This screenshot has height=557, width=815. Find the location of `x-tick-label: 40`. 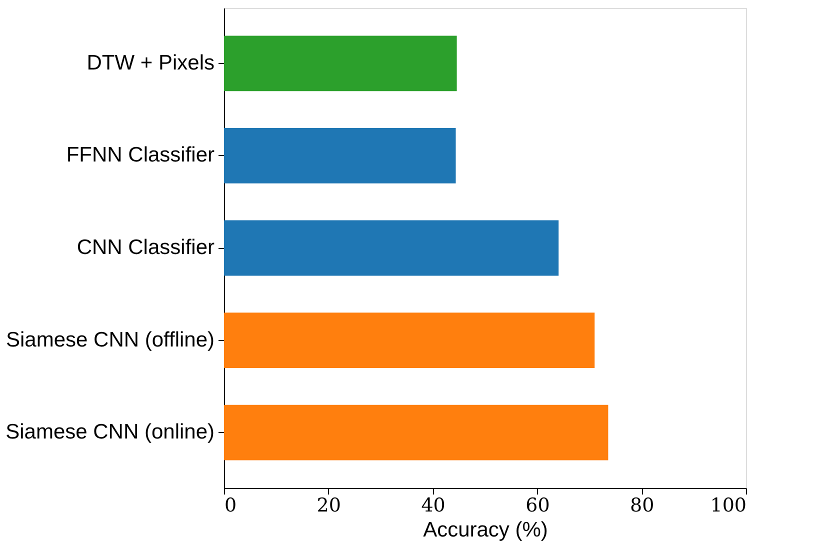

x-tick-label: 40 is located at coordinates (433, 505).